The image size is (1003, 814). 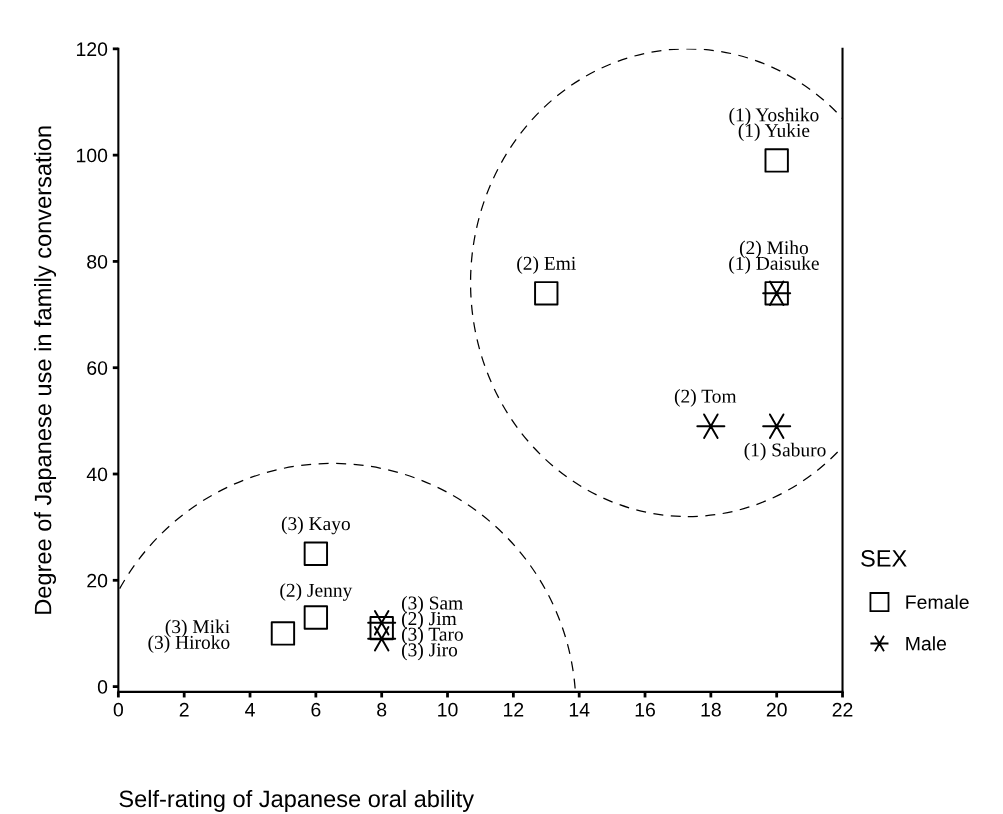 What do you see at coordinates (189, 636) in the screenshot?
I see `annotation: (3) Miki (3) Hiroko` at bounding box center [189, 636].